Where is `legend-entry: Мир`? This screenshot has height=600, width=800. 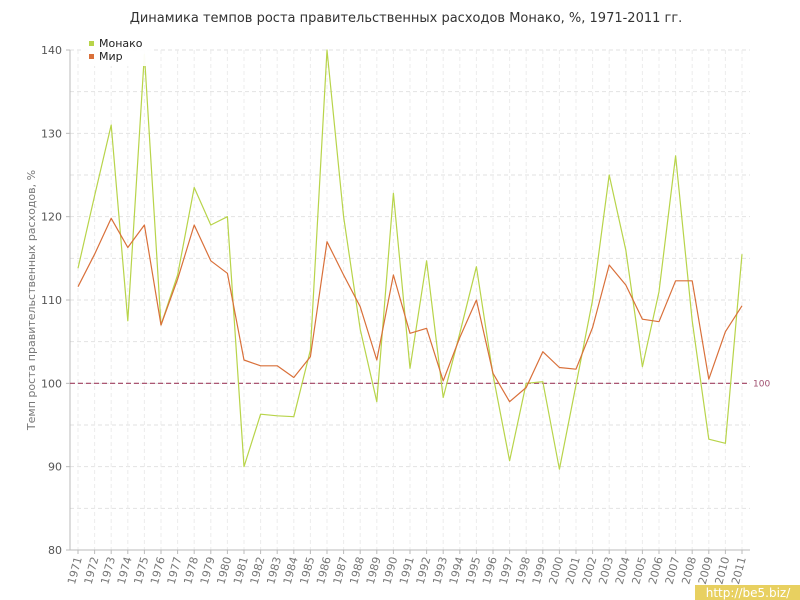
legend-entry: Мир is located at coordinates (111, 56).